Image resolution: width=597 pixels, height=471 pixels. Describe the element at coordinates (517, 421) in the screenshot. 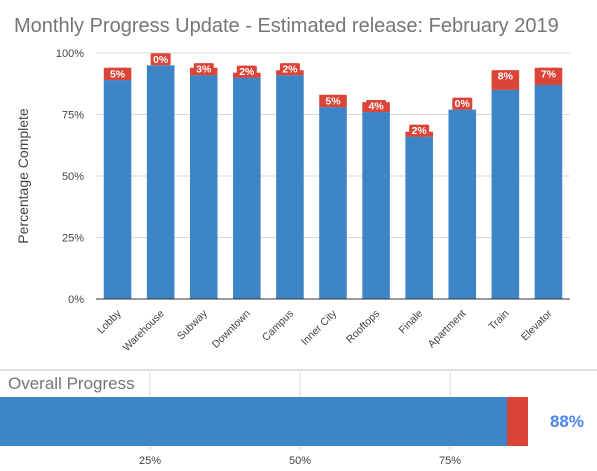

I see `overall-bar-remaining` at that location.